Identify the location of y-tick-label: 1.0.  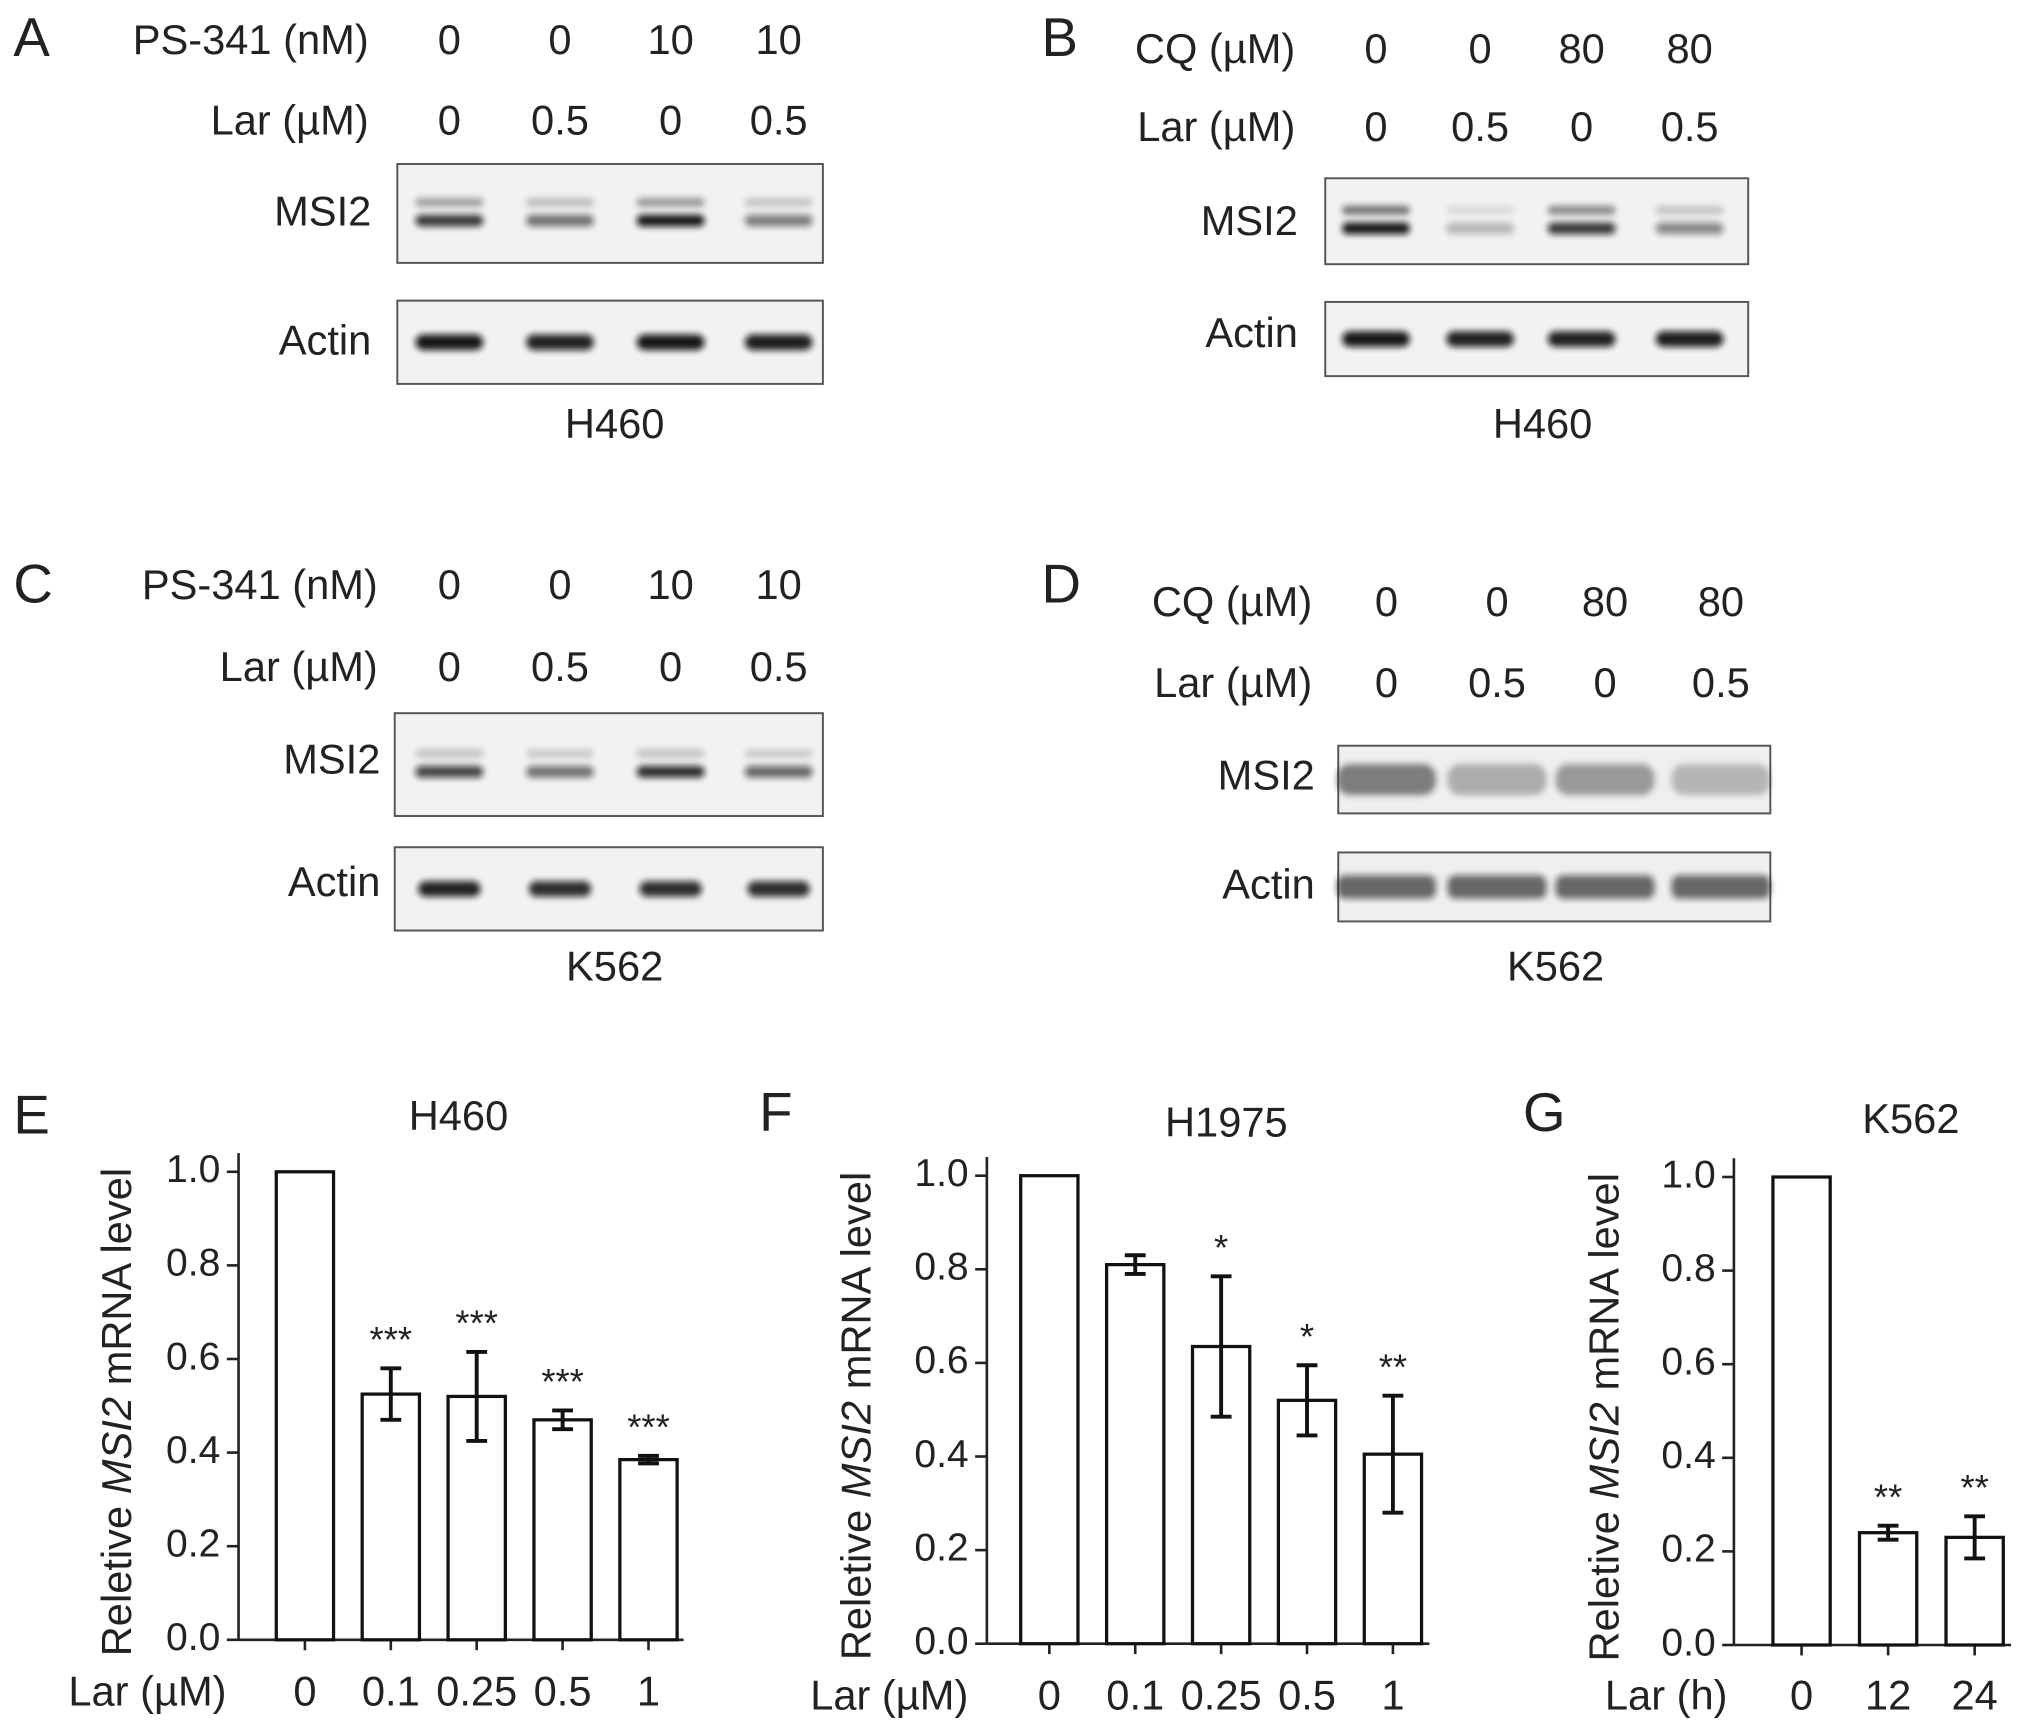
(941, 1173).